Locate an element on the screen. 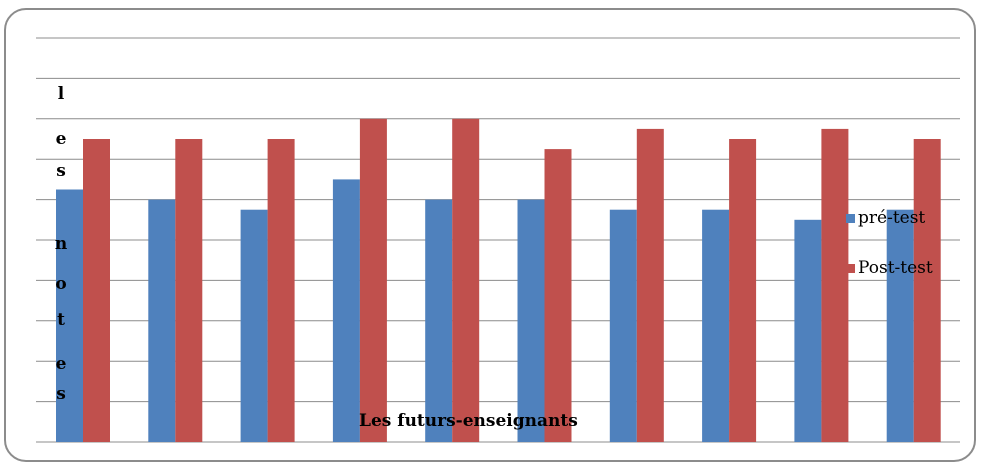 This screenshot has height=468, width=982. legend-swatch-post-test is located at coordinates (850, 268).